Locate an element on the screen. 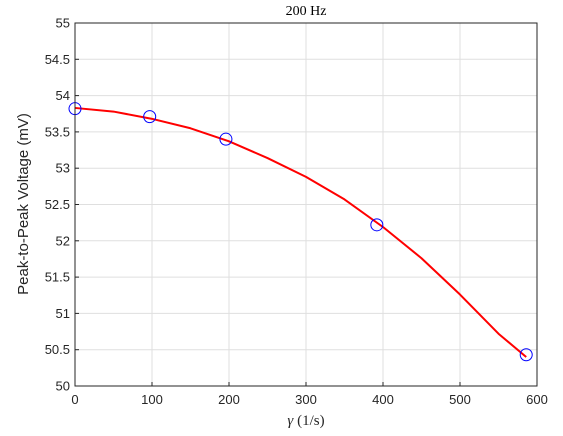 The width and height of the screenshot is (563, 436). y-tick-labels: 50 50.5 51 51.5 52 52.5 53 53.5 54 54.5 55 is located at coordinates (57, 205).